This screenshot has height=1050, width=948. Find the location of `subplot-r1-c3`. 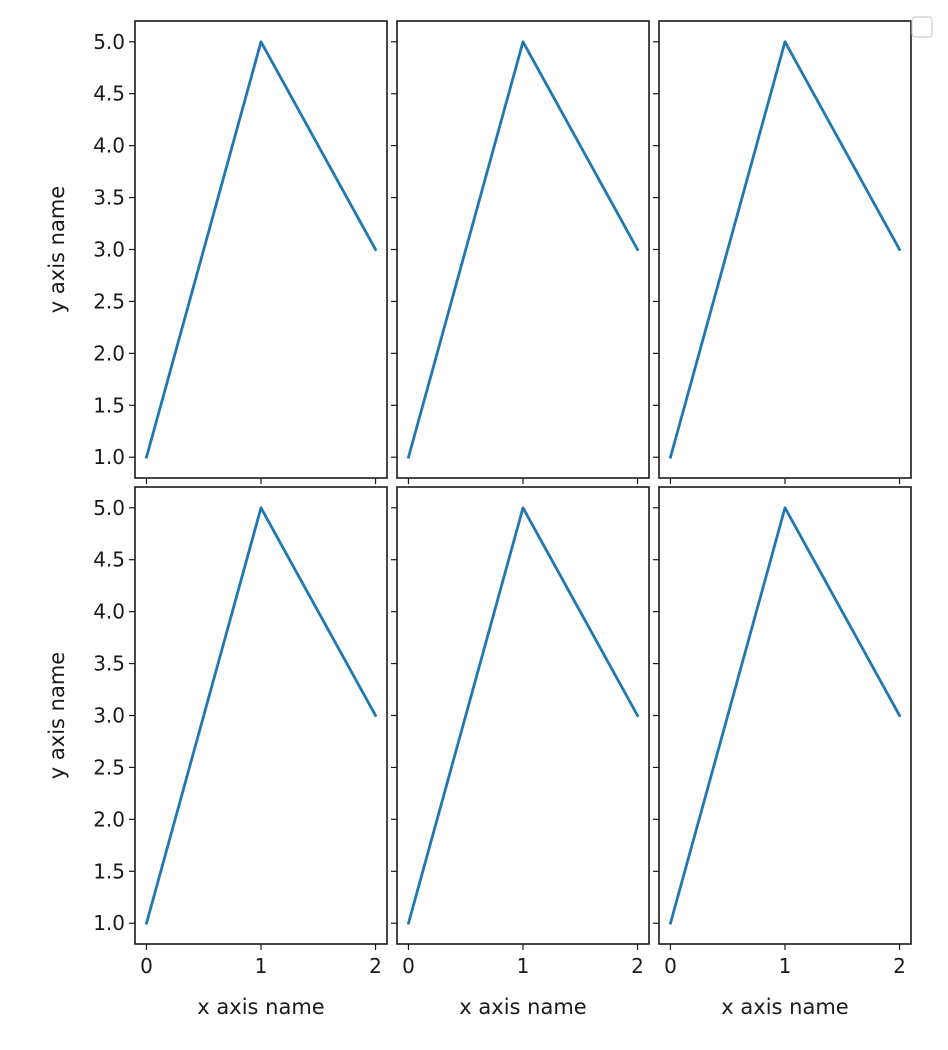

subplot-r1-c3 is located at coordinates (782, 252).